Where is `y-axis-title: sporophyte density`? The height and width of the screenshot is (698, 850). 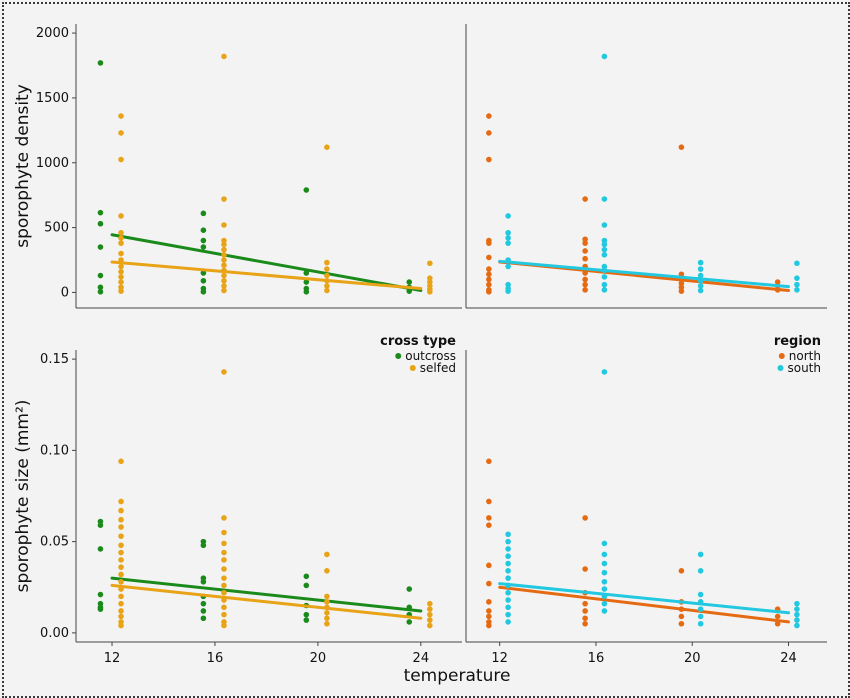
y-axis-title: sporophyte density is located at coordinates (23, 166).